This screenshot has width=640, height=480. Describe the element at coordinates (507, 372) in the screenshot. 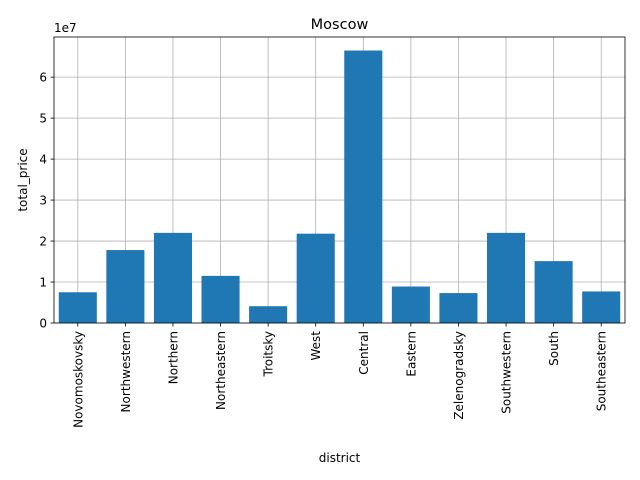

I see `x-tick-label: Southwestern` at that location.